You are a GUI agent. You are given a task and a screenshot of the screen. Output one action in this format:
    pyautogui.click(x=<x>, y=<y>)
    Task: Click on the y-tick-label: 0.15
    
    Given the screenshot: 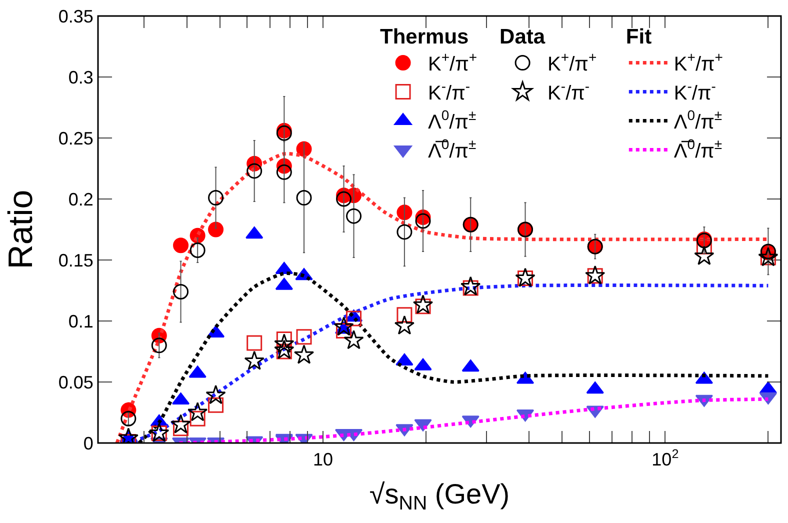 What is the action you would take?
    pyautogui.click(x=76, y=260)
    